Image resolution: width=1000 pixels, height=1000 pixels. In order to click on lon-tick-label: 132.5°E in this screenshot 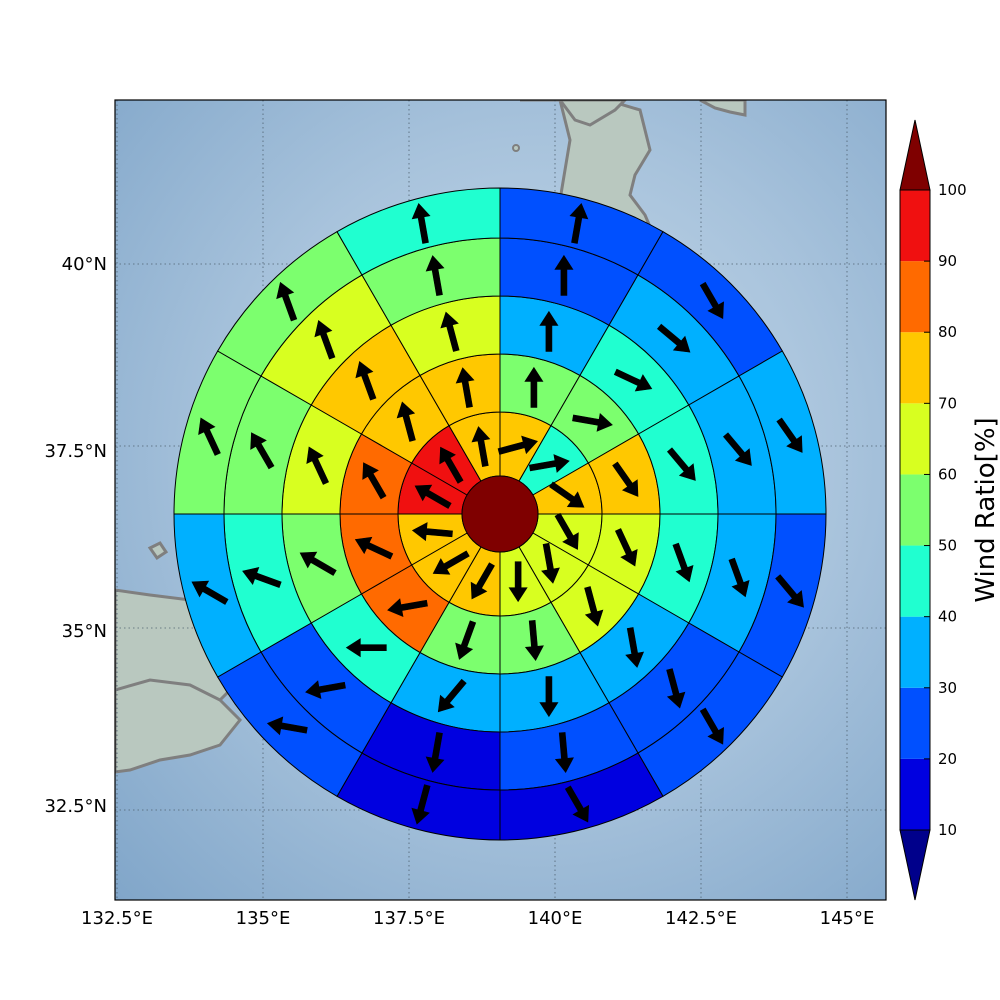, I will do `click(117, 918)`.